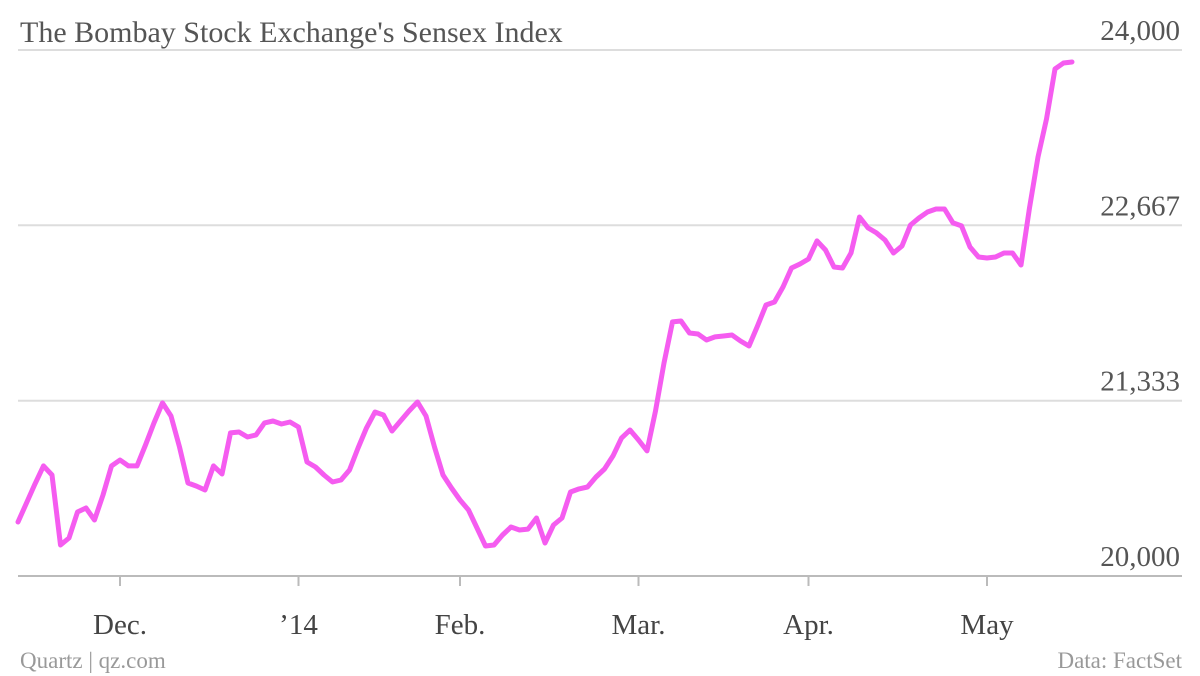  Describe the element at coordinates (808, 625) in the screenshot. I see `x-tick-label: Apr.` at that location.